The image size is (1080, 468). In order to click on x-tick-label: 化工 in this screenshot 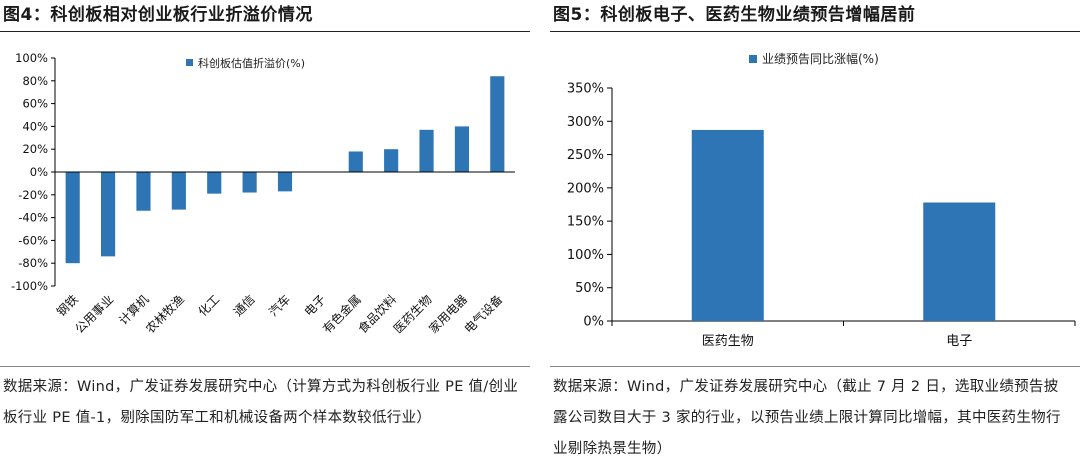, I will do `click(208, 305)`.